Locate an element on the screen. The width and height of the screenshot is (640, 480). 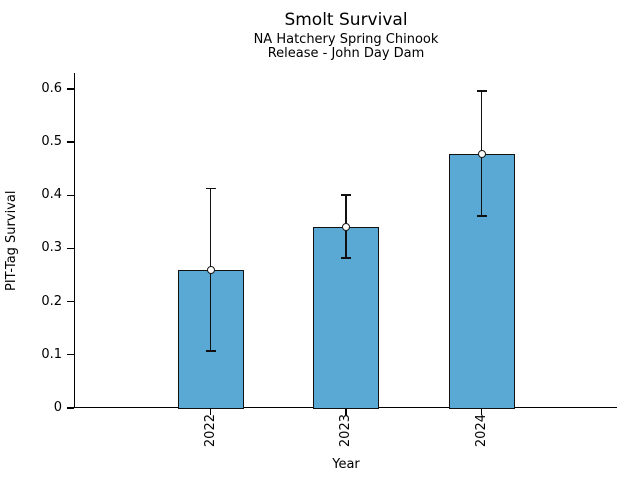
y-tick-label: 0.2 is located at coordinates (51, 301).